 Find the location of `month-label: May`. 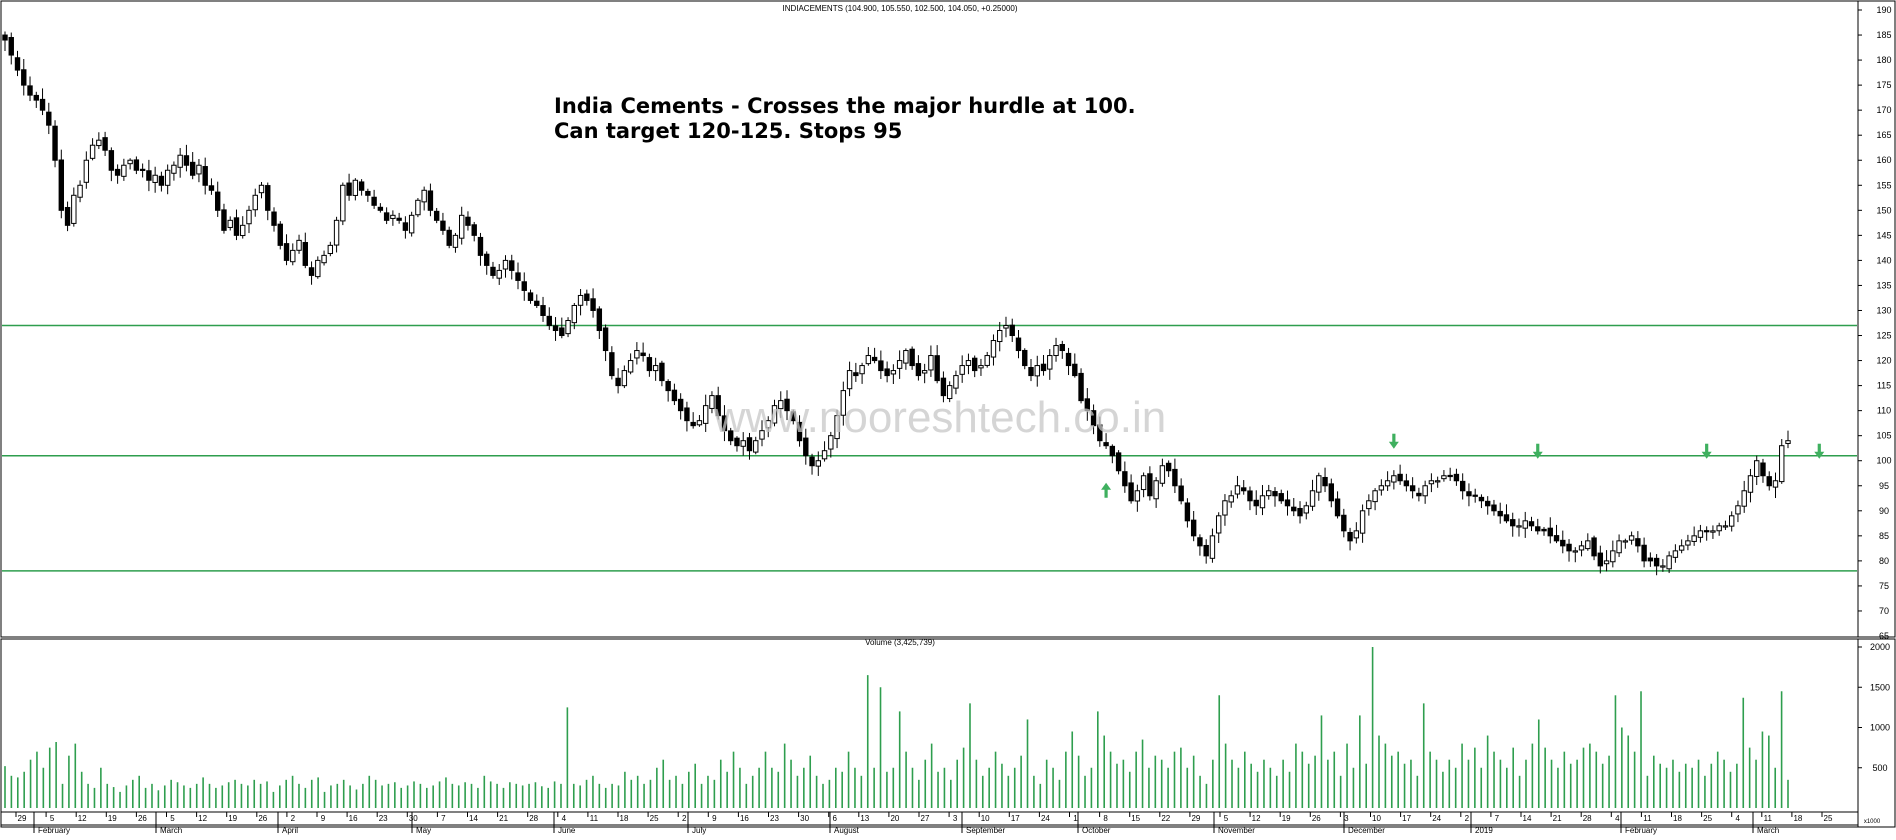

month-label: May is located at coordinates (423, 830).